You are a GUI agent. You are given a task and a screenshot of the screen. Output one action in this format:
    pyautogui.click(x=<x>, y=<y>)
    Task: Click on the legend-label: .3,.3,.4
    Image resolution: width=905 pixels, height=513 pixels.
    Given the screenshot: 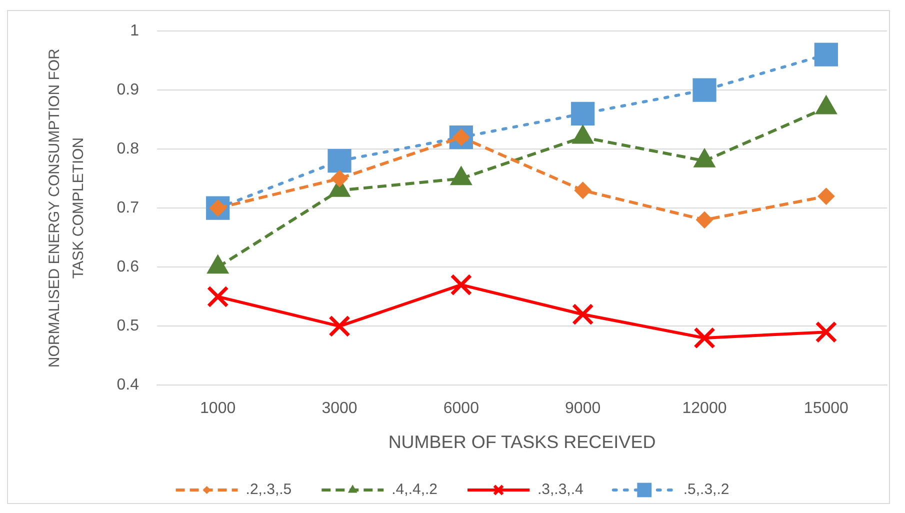 What is the action you would take?
    pyautogui.click(x=561, y=489)
    